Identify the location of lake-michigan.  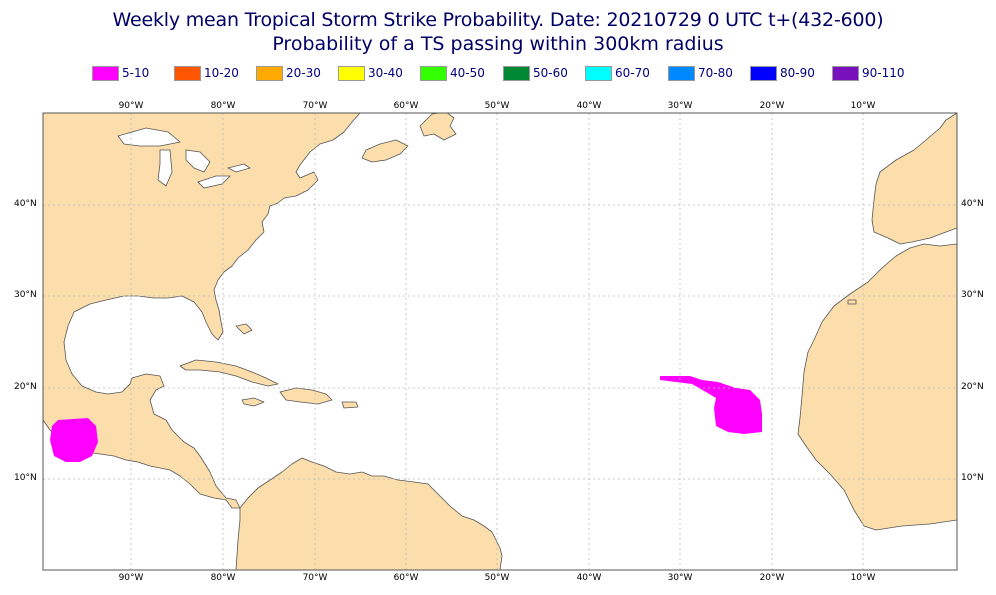
(165, 168).